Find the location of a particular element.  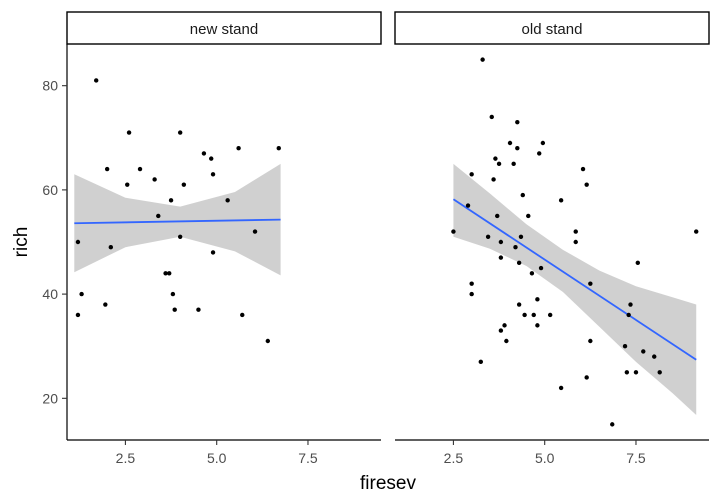

facet-strip-old-stand: old stand is located at coordinates (552, 28).